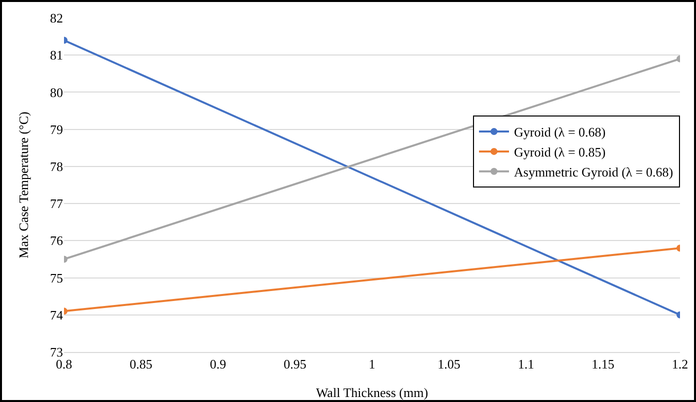 The width and height of the screenshot is (696, 402). Describe the element at coordinates (141, 364) in the screenshot. I see `x-tick-label: 0.85` at that location.